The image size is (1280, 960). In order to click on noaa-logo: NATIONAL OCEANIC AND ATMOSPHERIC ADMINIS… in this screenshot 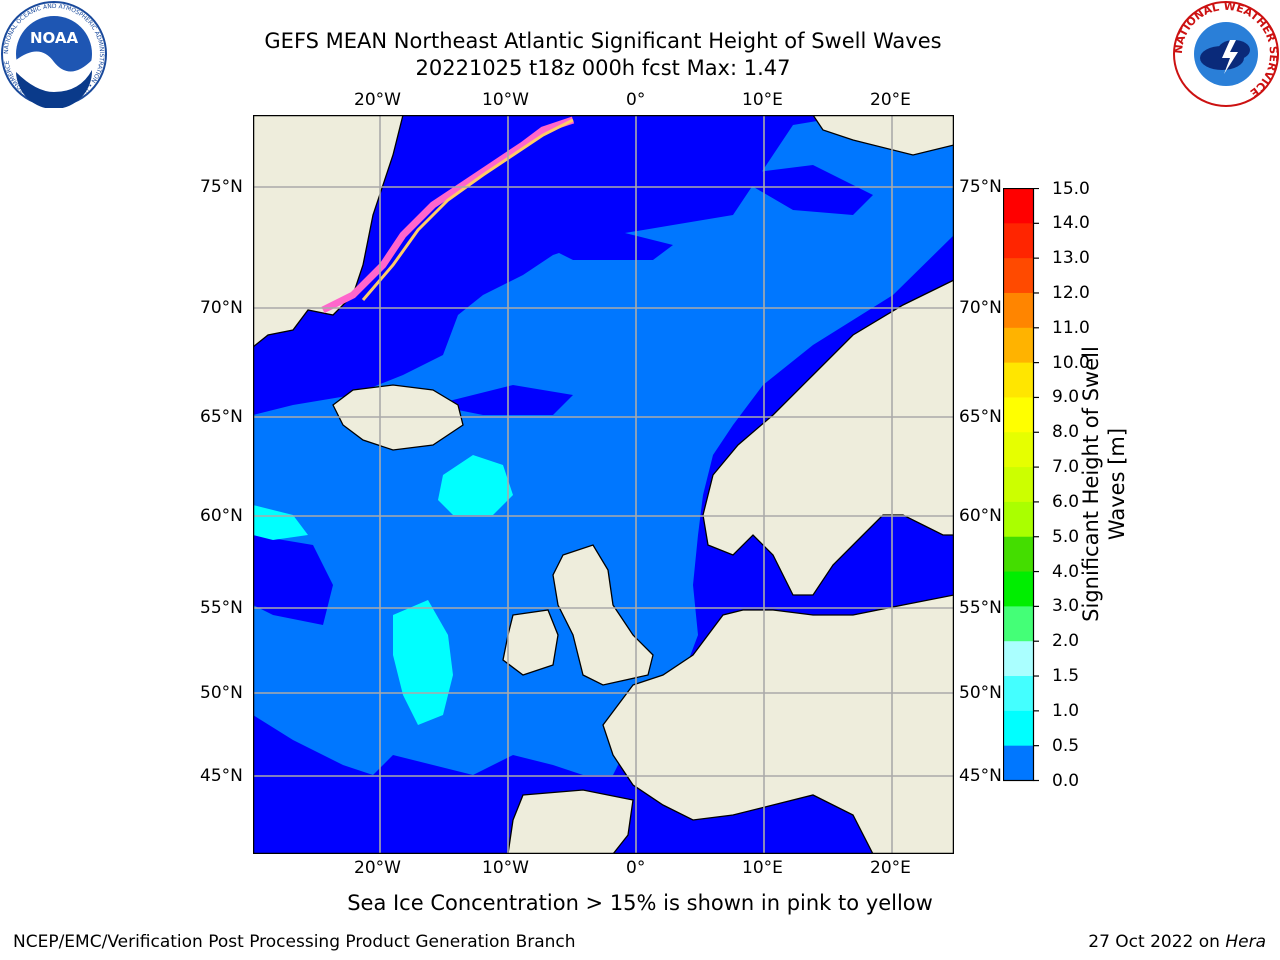, I will do `click(54, 54)`.